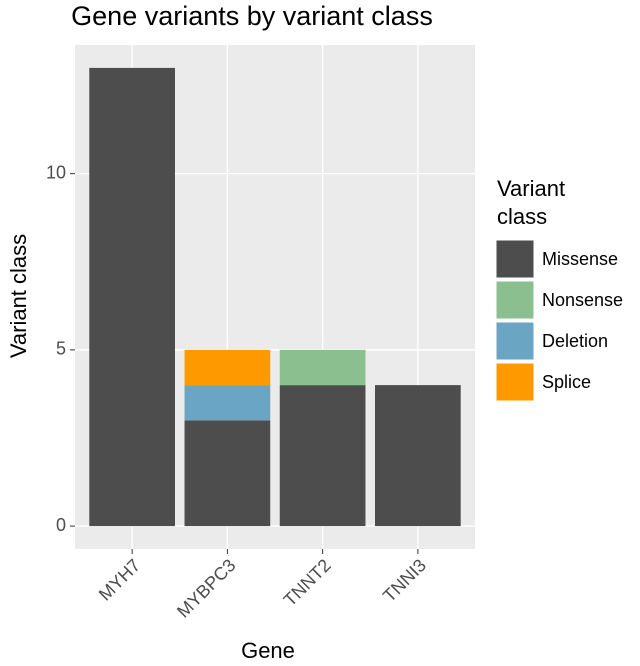 The width and height of the screenshot is (640, 666). I want to click on x-tick-label: MYBPC3, so click(206, 588).